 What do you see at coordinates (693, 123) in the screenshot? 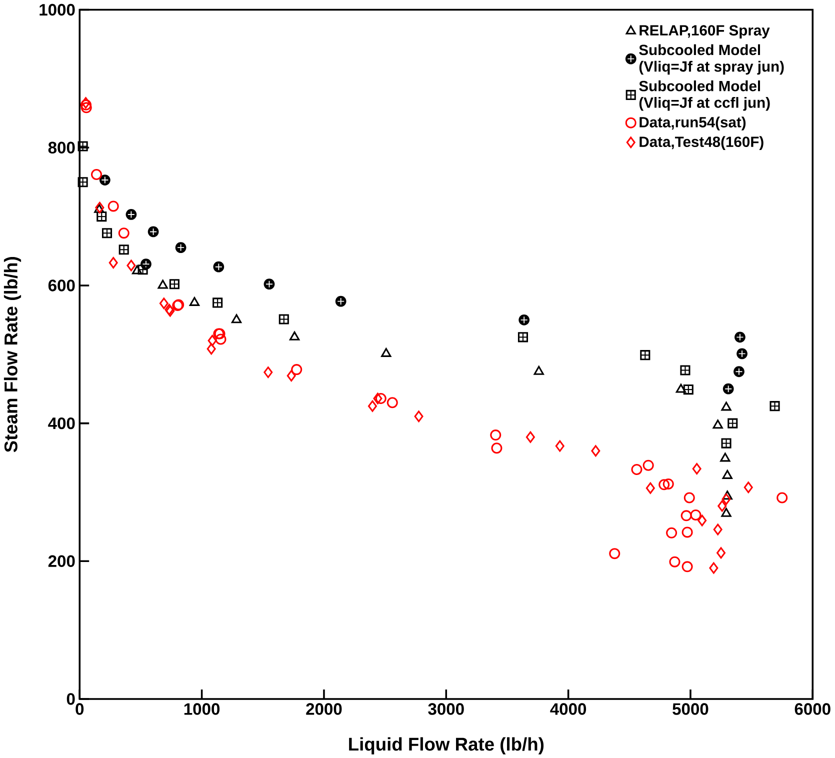
I see `legend-label: Data,run54(sat)` at bounding box center [693, 123].